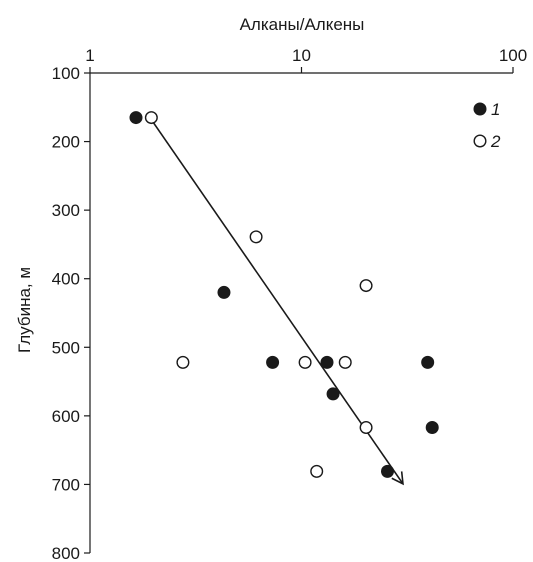  What do you see at coordinates (513, 55) in the screenshot?
I see `x-tick-label: 100` at bounding box center [513, 55].